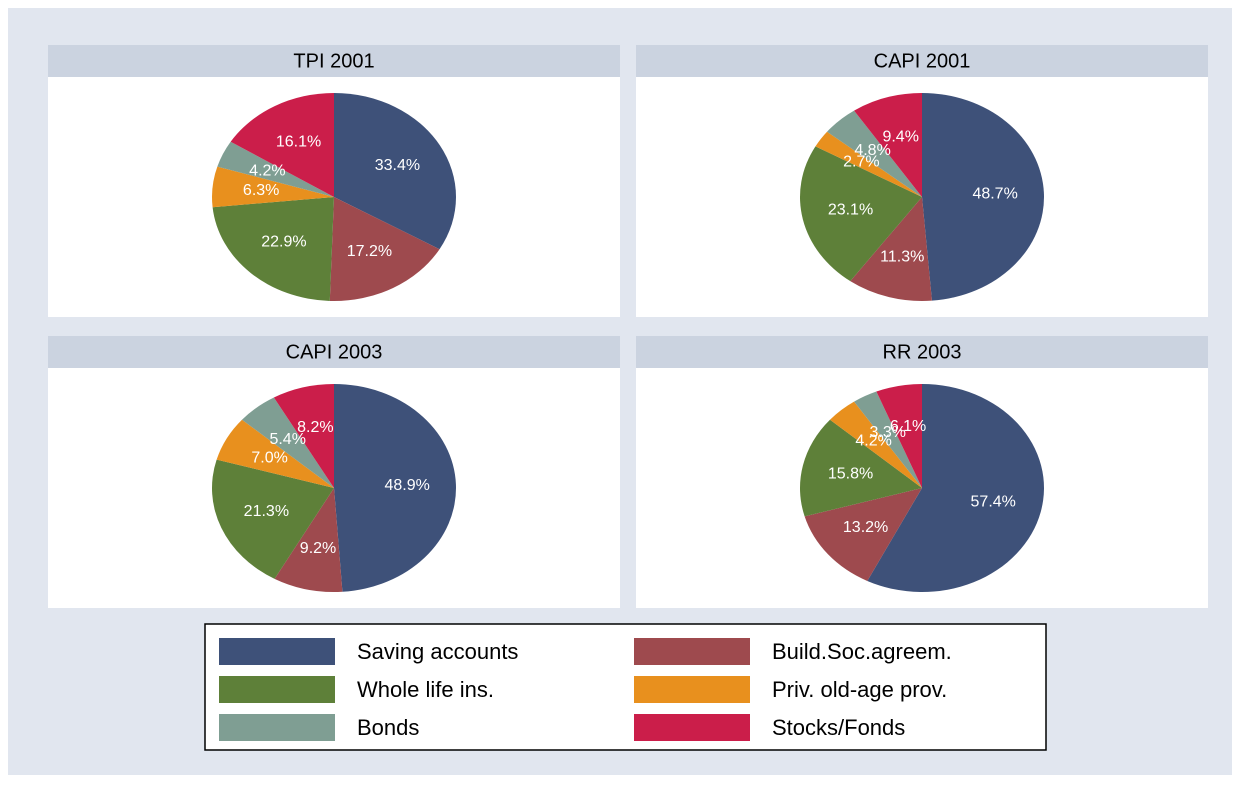 This screenshot has height=788, width=1240. Describe the element at coordinates (625, 687) in the screenshot. I see `legend-box` at that location.